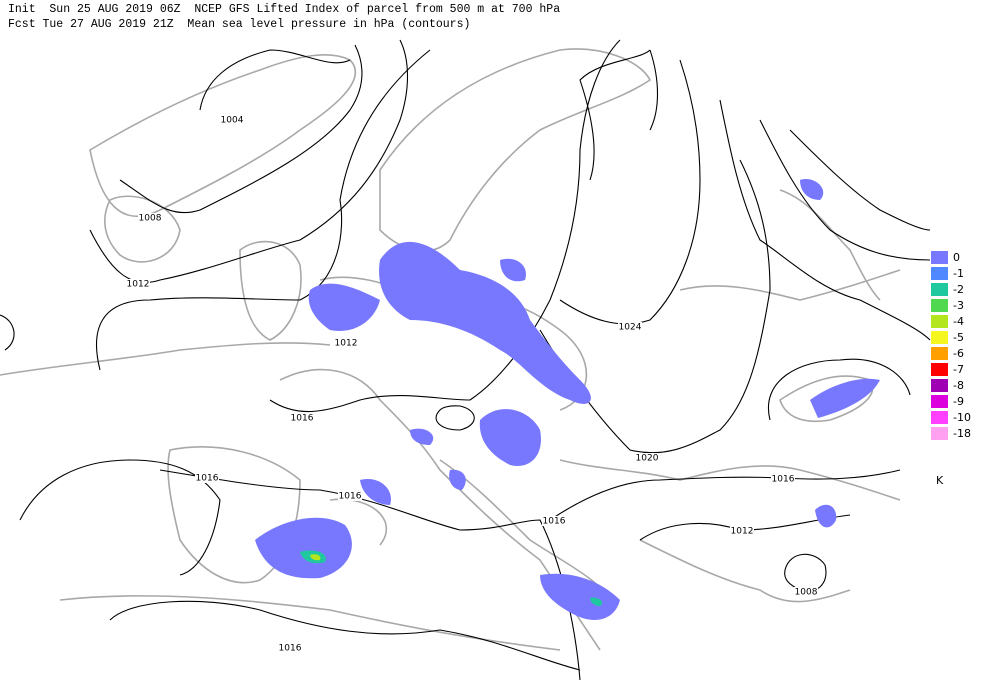 The width and height of the screenshot is (1000, 680). What do you see at coordinates (958, 305) in the screenshot?
I see `legend-label: -3` at bounding box center [958, 305].